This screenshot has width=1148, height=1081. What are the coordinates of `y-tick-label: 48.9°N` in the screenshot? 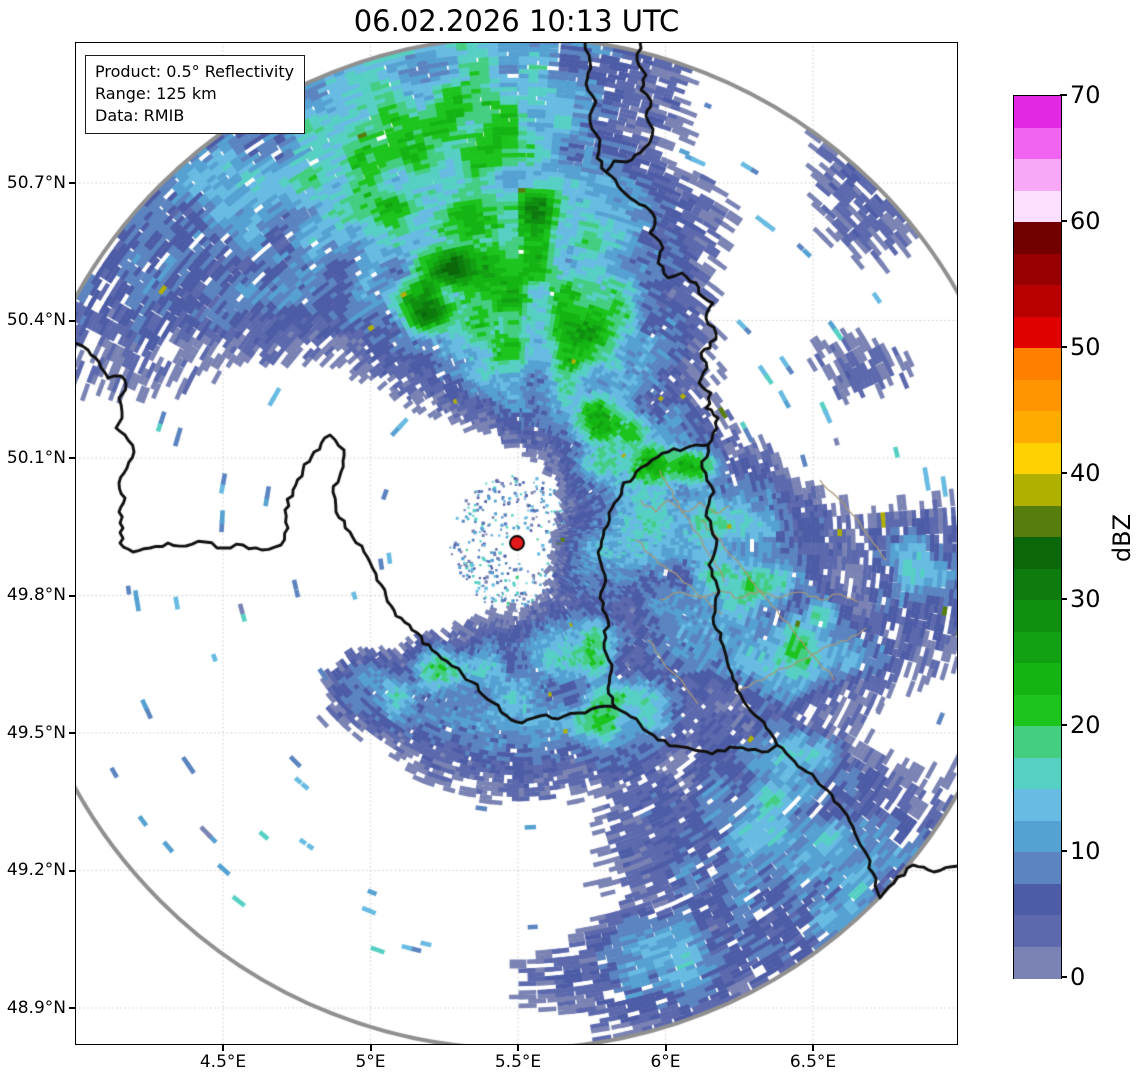 It's located at (36, 1007).